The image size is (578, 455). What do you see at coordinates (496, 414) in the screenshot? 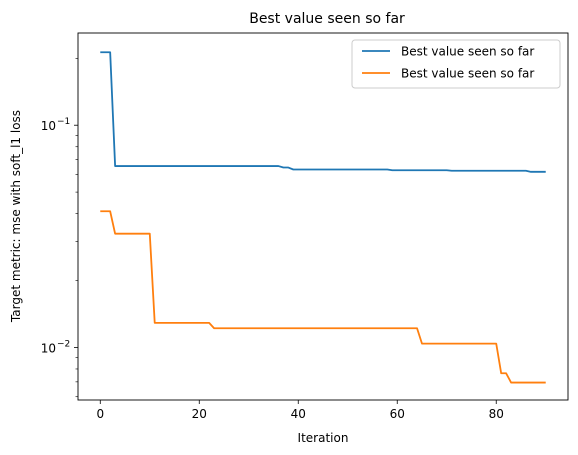
I see `x-tick-label: 80` at bounding box center [496, 414].